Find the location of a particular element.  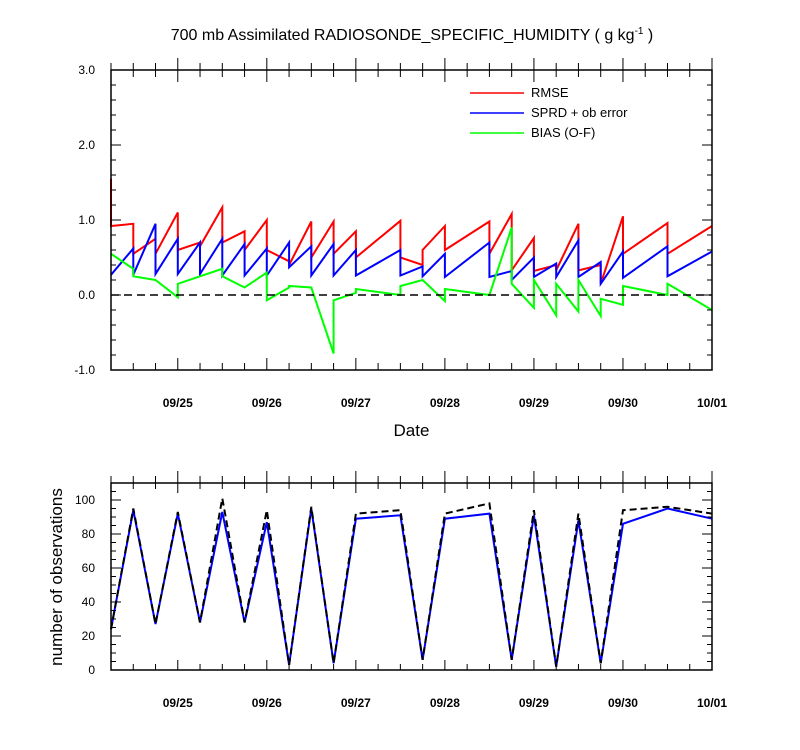

y-tick-label: 0 is located at coordinates (91, 670).